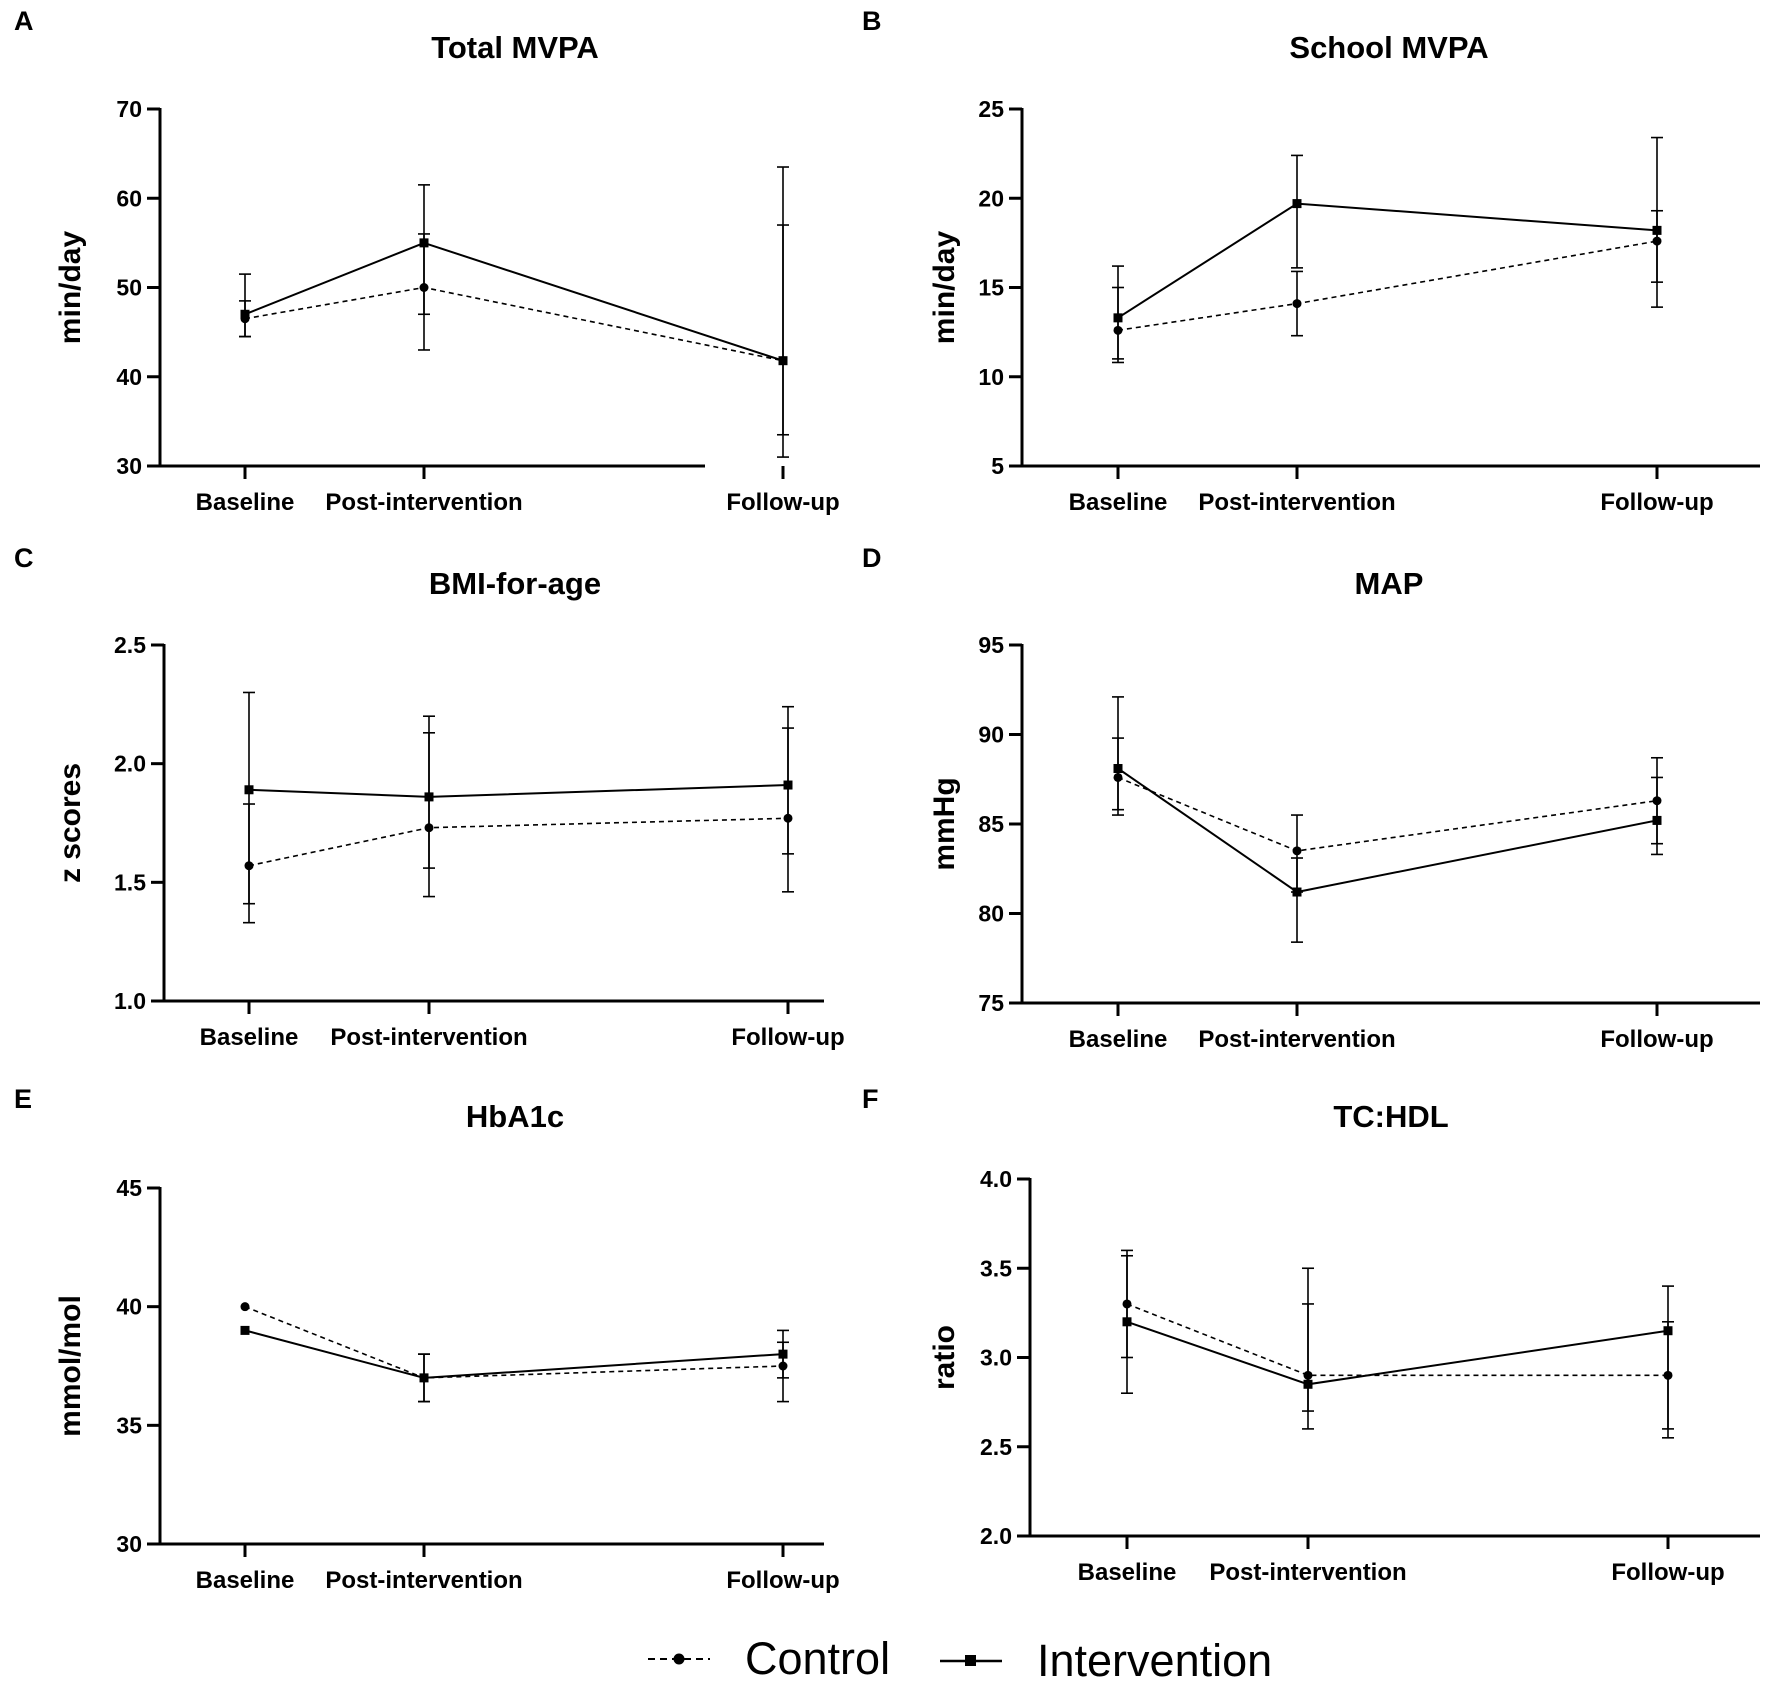 The image size is (1772, 1686). Describe the element at coordinates (130, 764) in the screenshot. I see `panel-c-y-tick-label: 2.0` at that location.